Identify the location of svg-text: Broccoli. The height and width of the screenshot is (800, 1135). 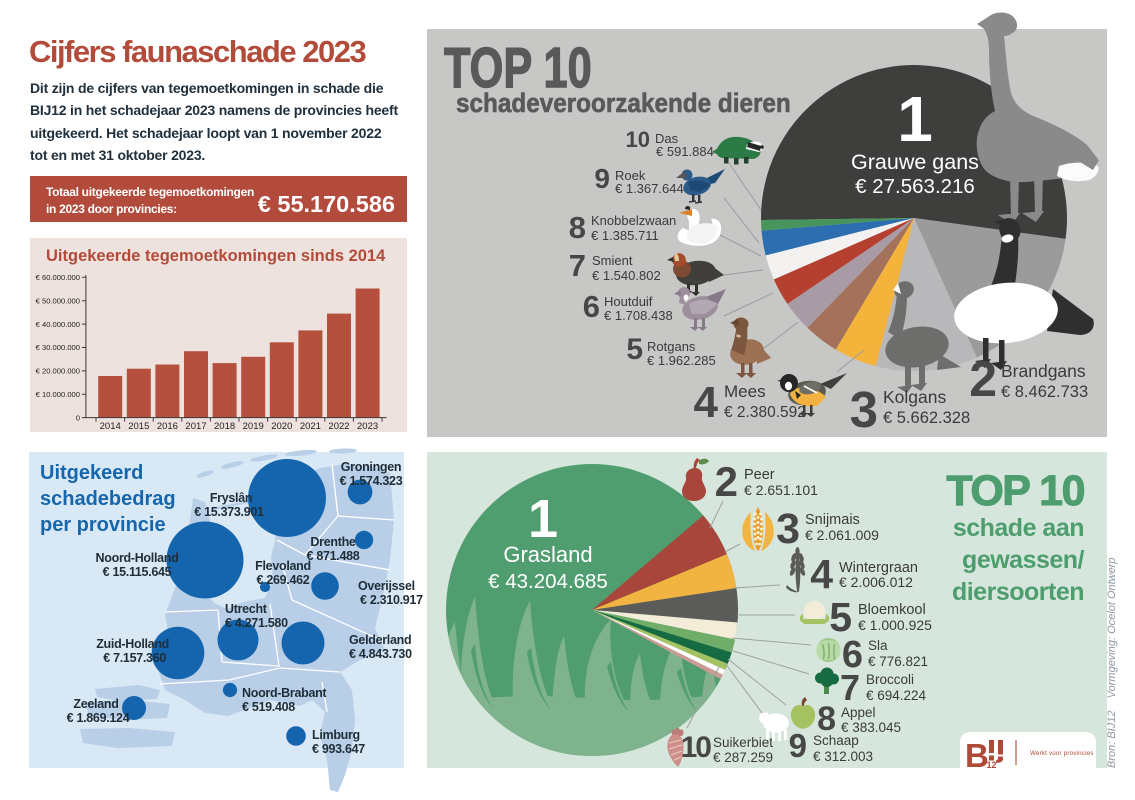
(890, 679).